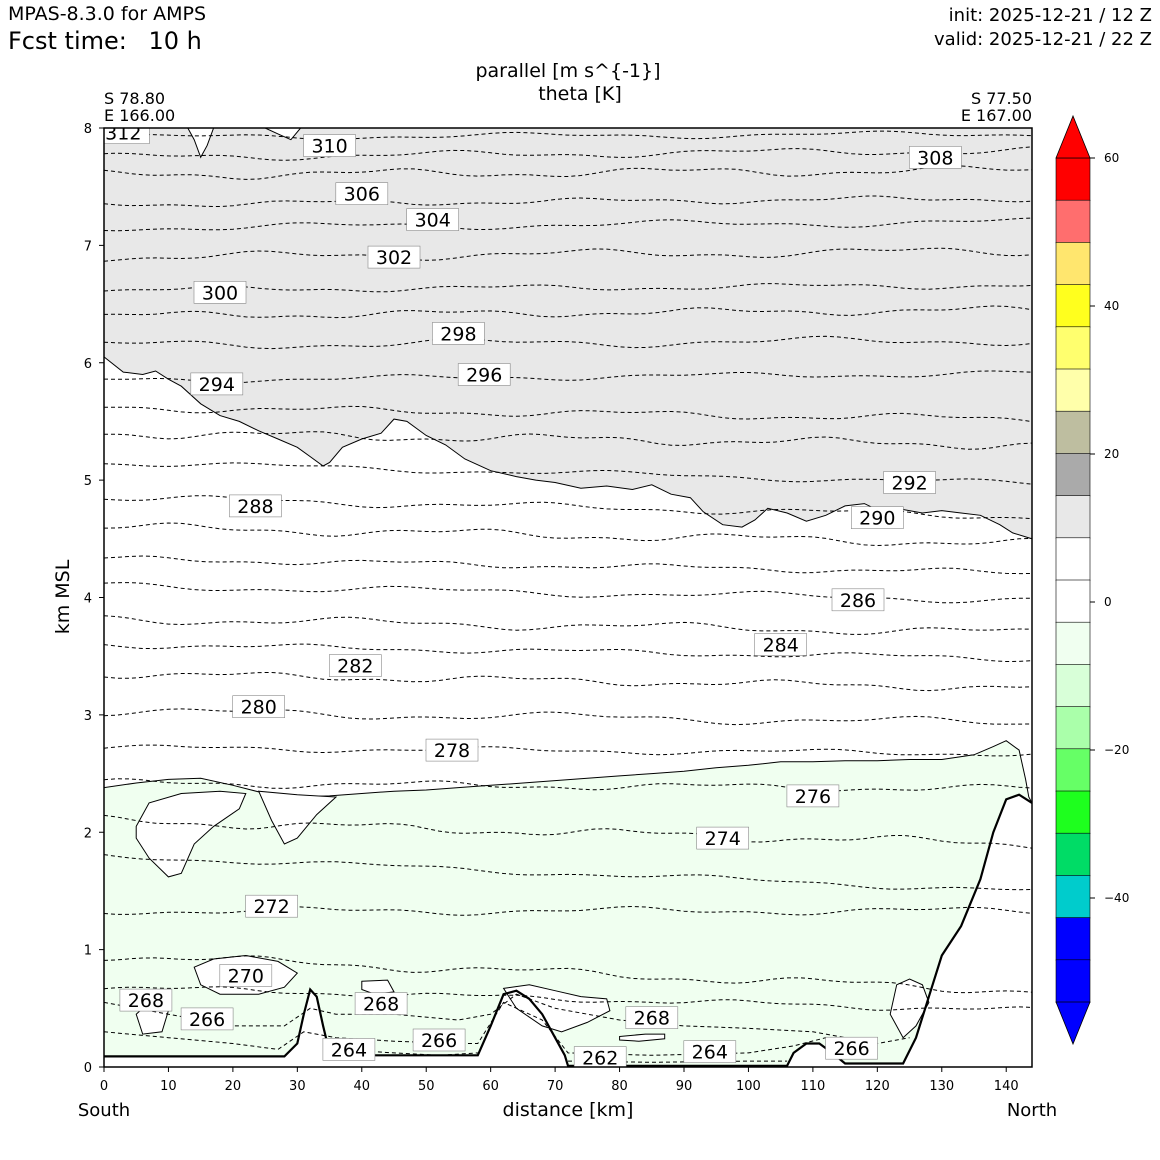 The height and width of the screenshot is (1160, 1160). Describe the element at coordinates (909, 484) in the screenshot. I see `theta-label-text: 292` at that location.